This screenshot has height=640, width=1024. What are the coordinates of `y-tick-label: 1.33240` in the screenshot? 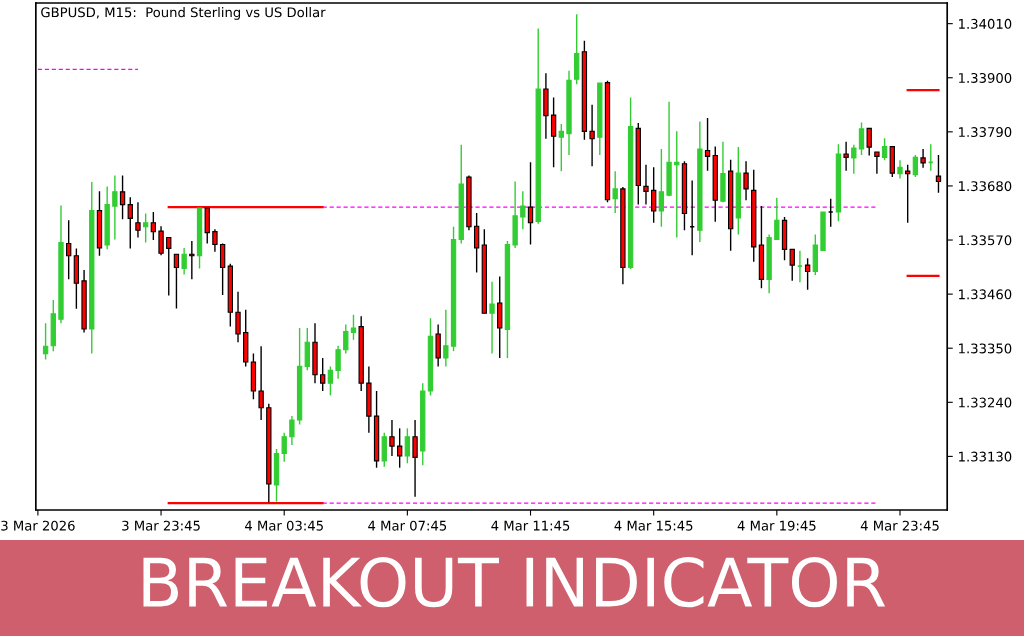 It's located at (985, 402).